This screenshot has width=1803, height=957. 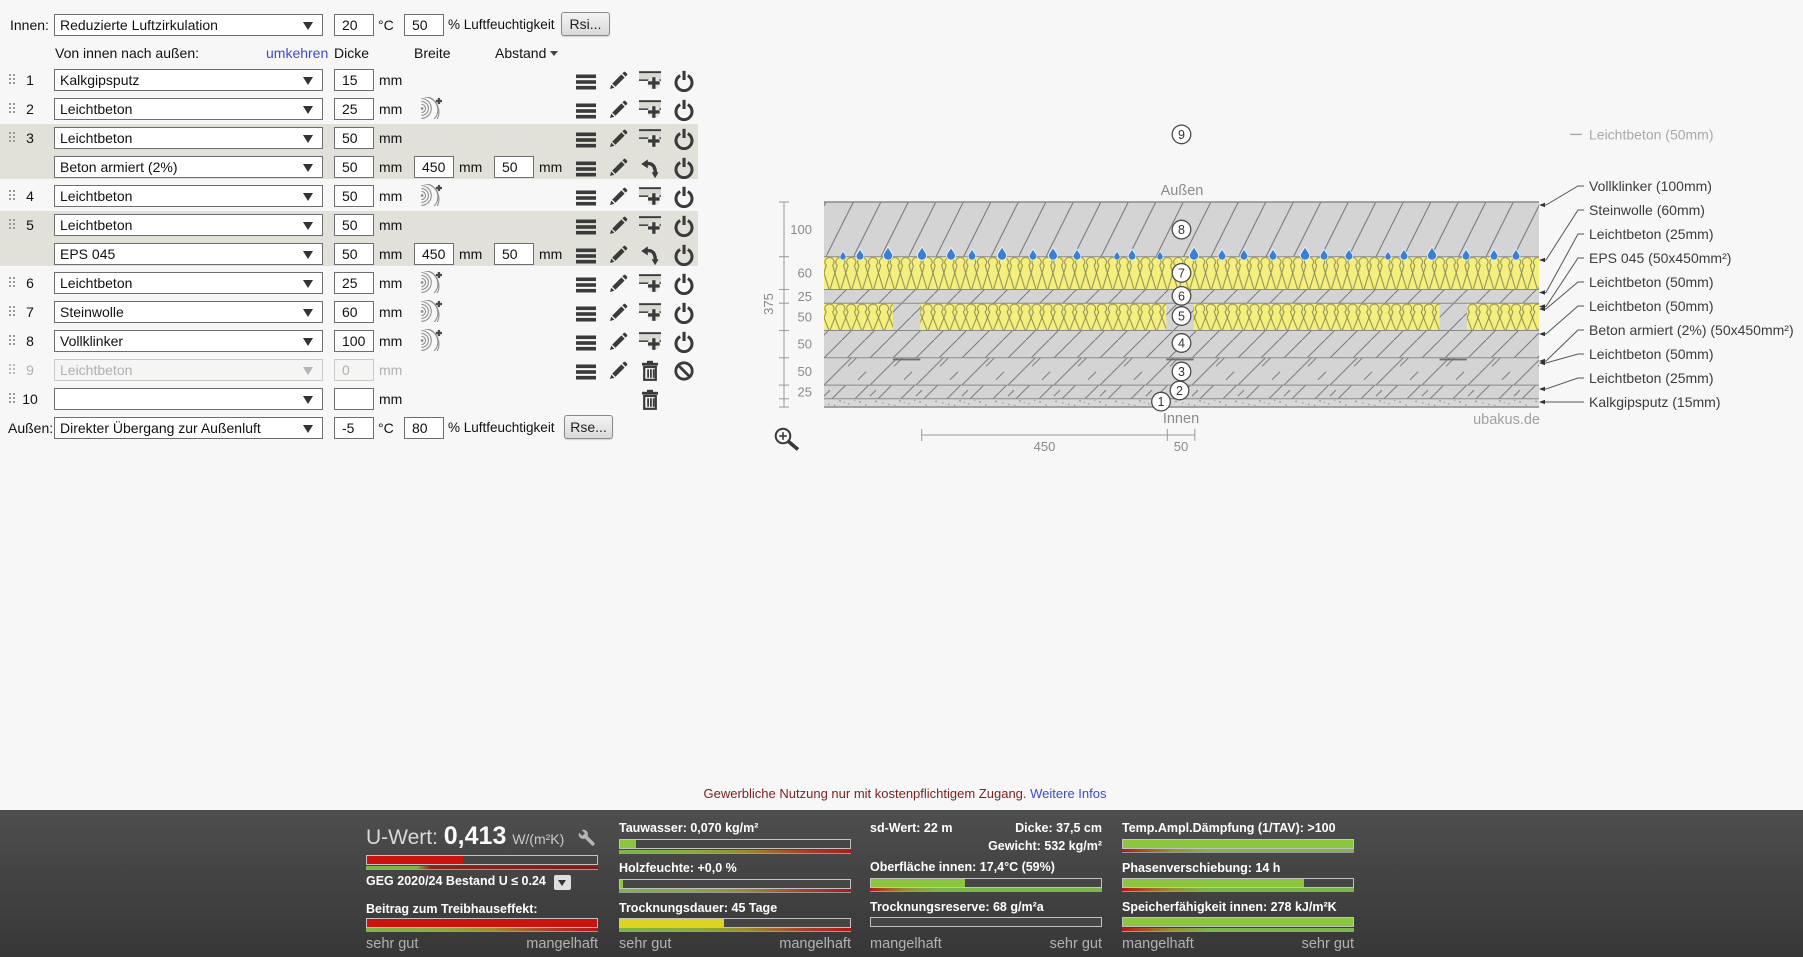 I want to click on svg-text: Steinwolle (60mm), so click(x=1647, y=210).